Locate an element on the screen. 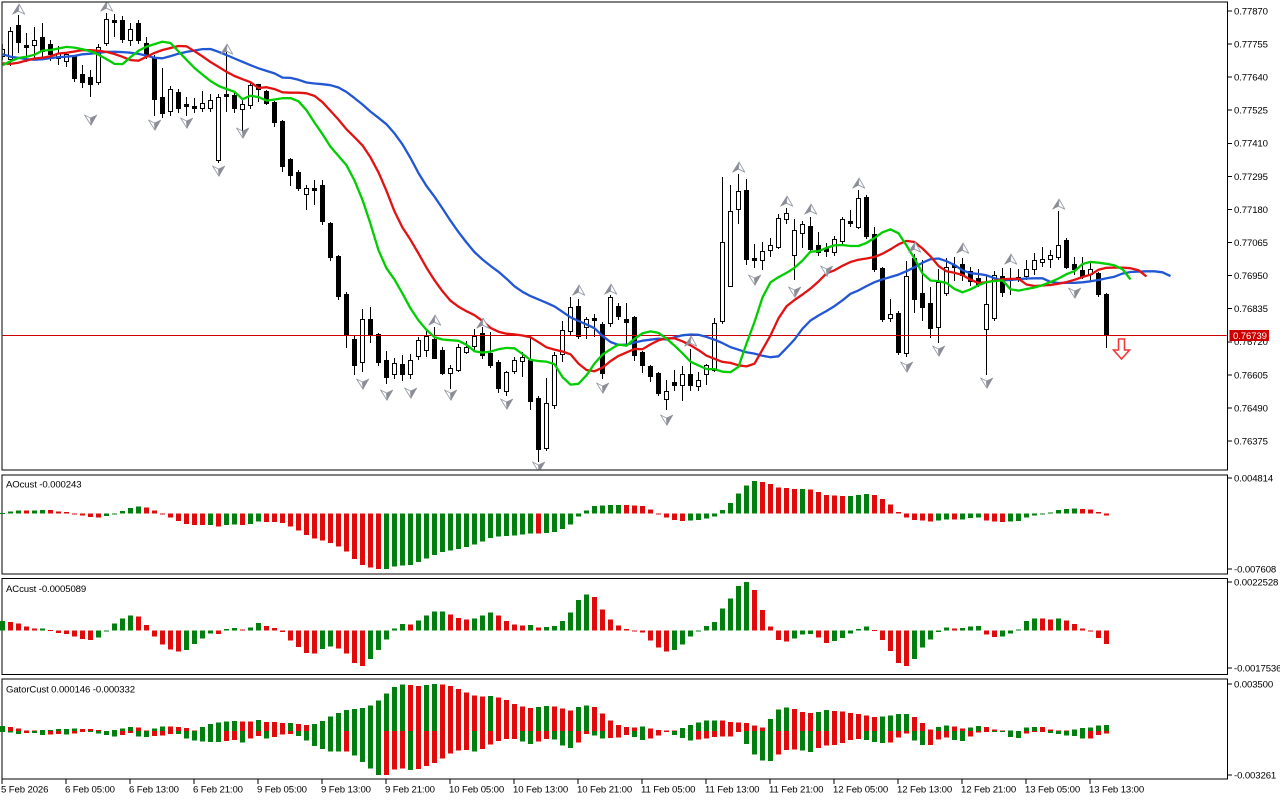 Image resolution: width=1280 pixels, height=800 pixels. svg-text: -0.003261 is located at coordinates (1255, 775).